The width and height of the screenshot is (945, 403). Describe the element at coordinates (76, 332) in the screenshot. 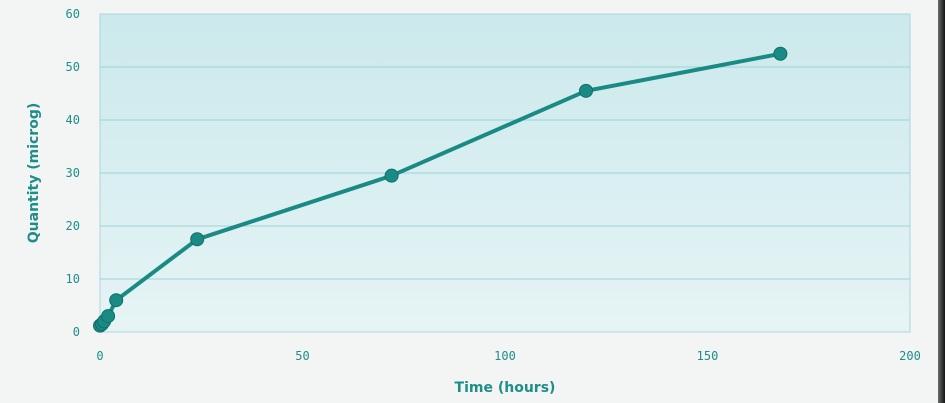

I see `y-tick-label: 0` at that location.